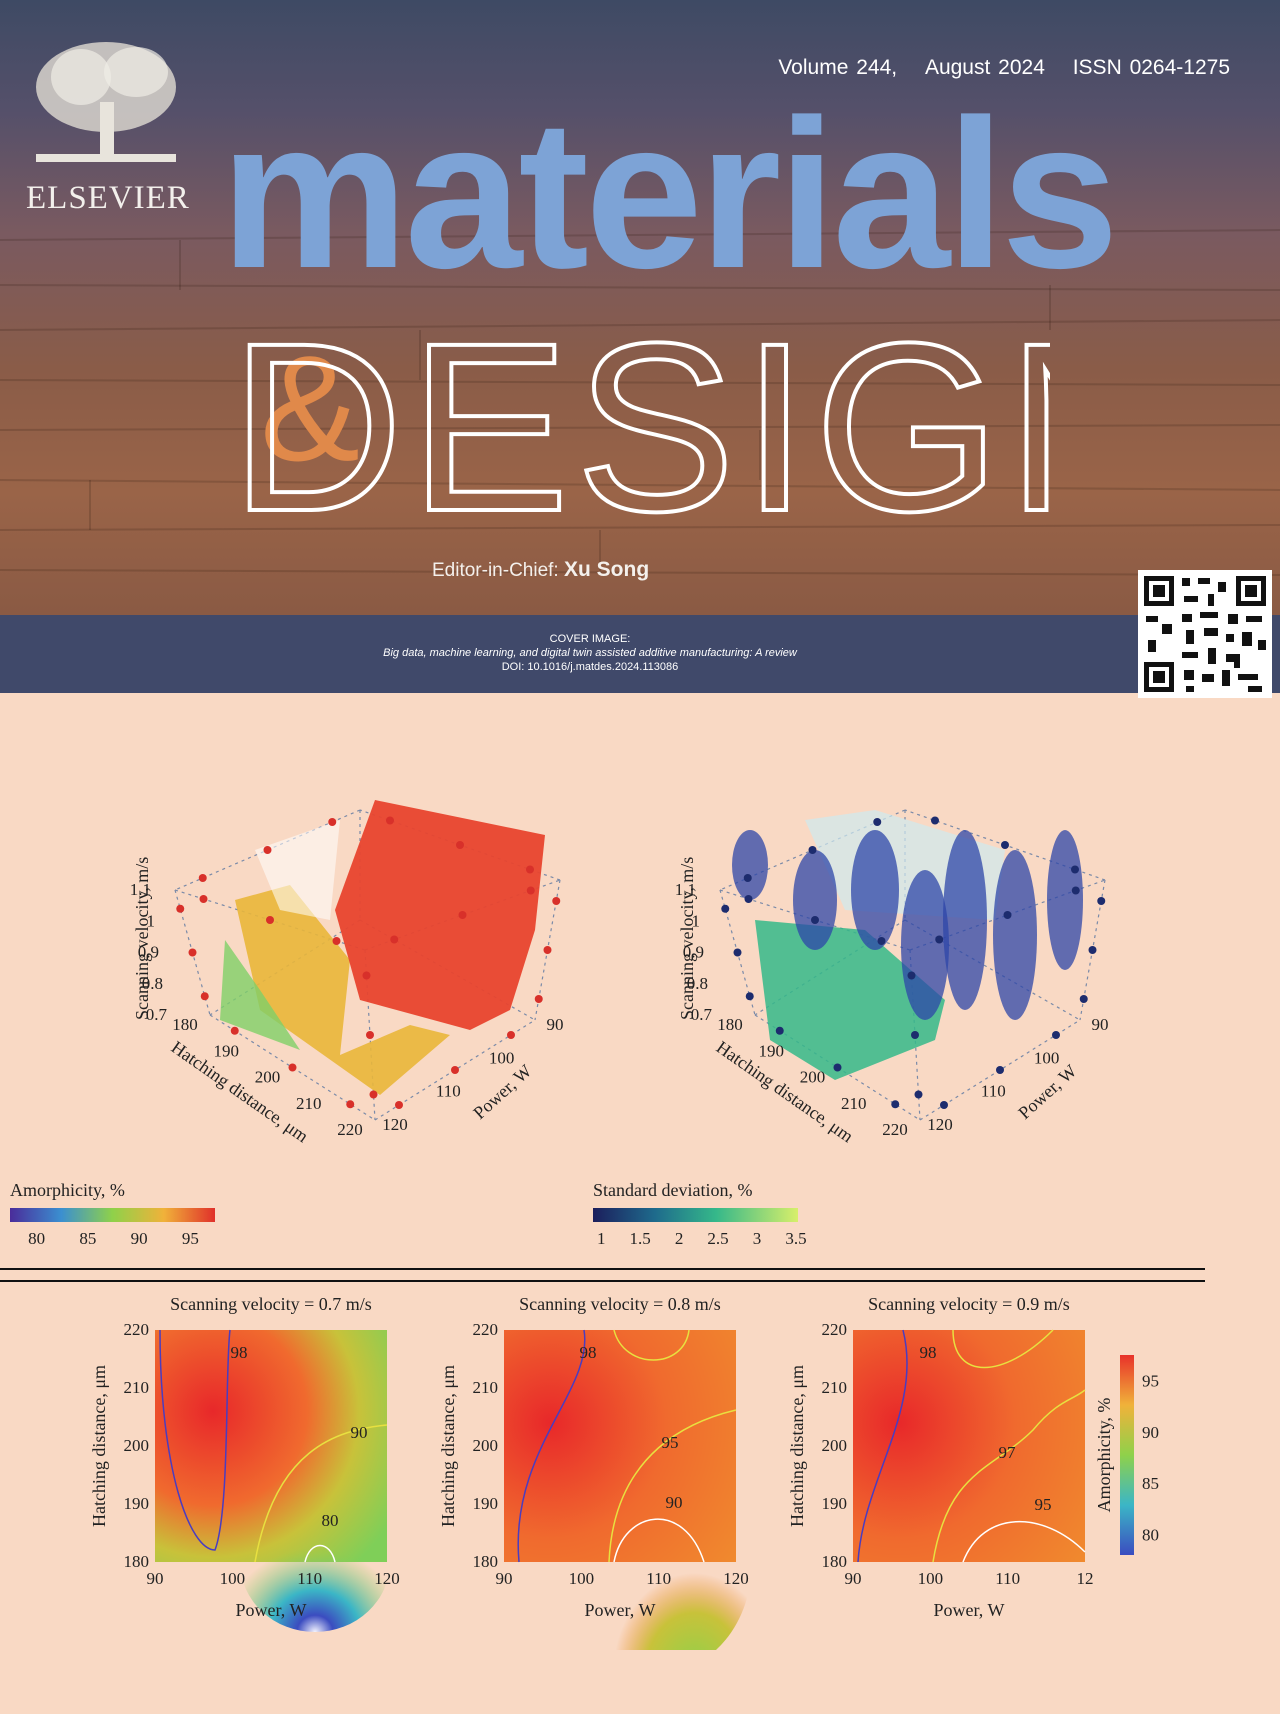  What do you see at coordinates (240, 1091) in the screenshot?
I see `x-axis-label: Hatching distance, μm` at bounding box center [240, 1091].